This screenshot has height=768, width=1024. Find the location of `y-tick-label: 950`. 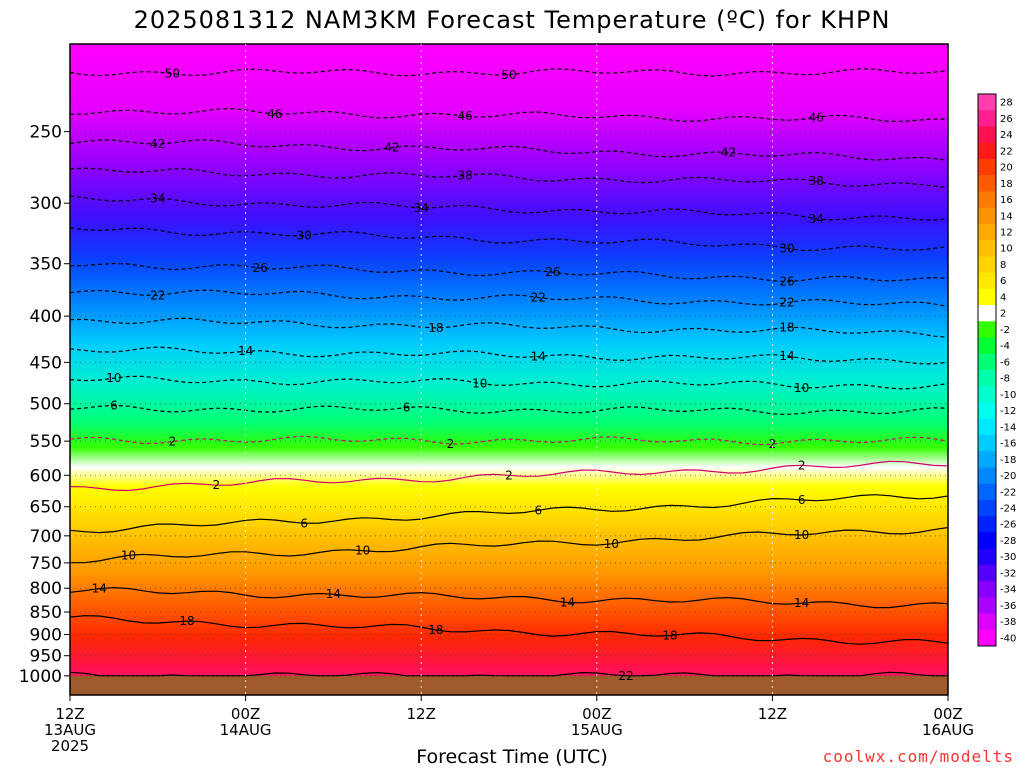

y-tick-label: 950 is located at coordinates (46, 657).